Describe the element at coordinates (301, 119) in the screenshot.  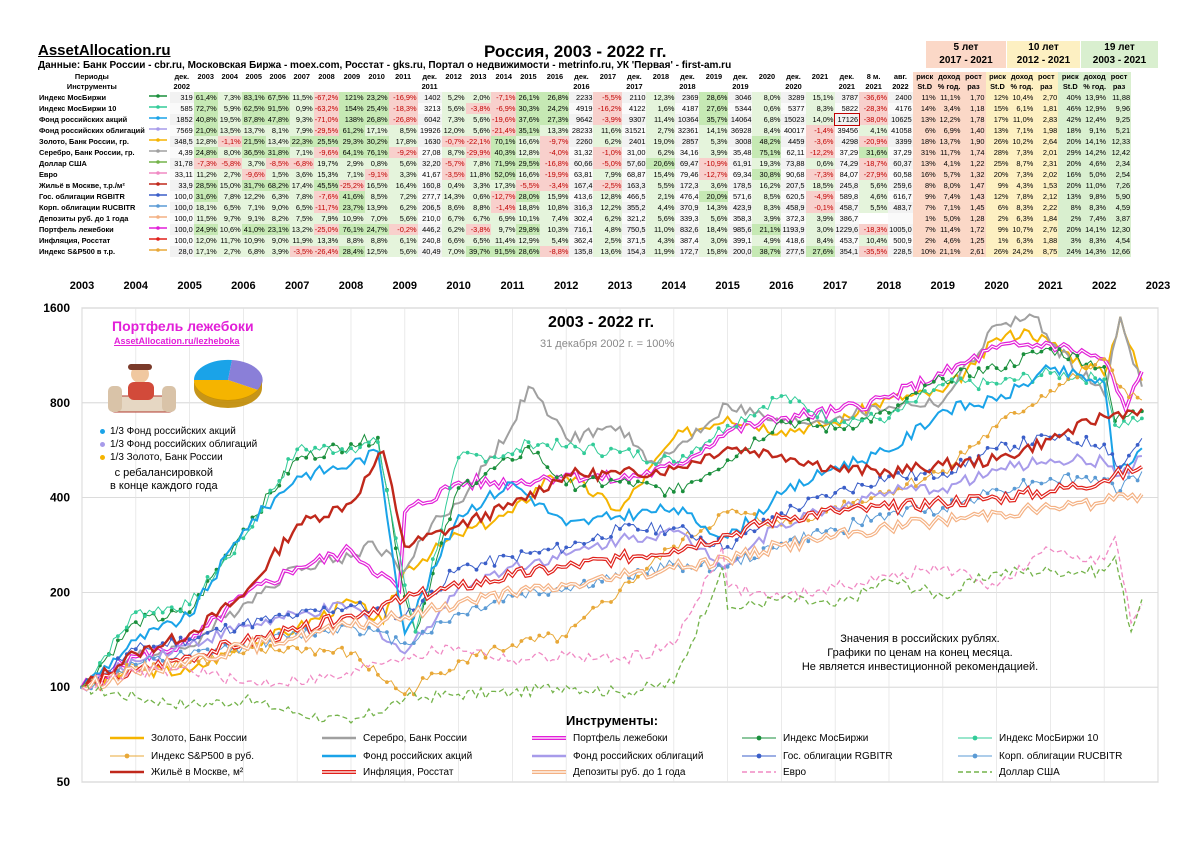
I see `table-cell: 9,3%` at that location.